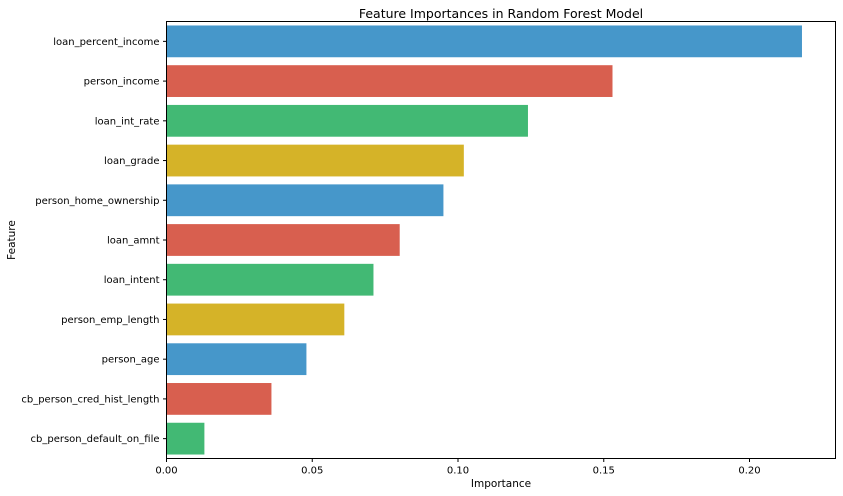  Describe the element at coordinates (185, 438) in the screenshot. I see `bar-cb-person-default-on-file` at that location.